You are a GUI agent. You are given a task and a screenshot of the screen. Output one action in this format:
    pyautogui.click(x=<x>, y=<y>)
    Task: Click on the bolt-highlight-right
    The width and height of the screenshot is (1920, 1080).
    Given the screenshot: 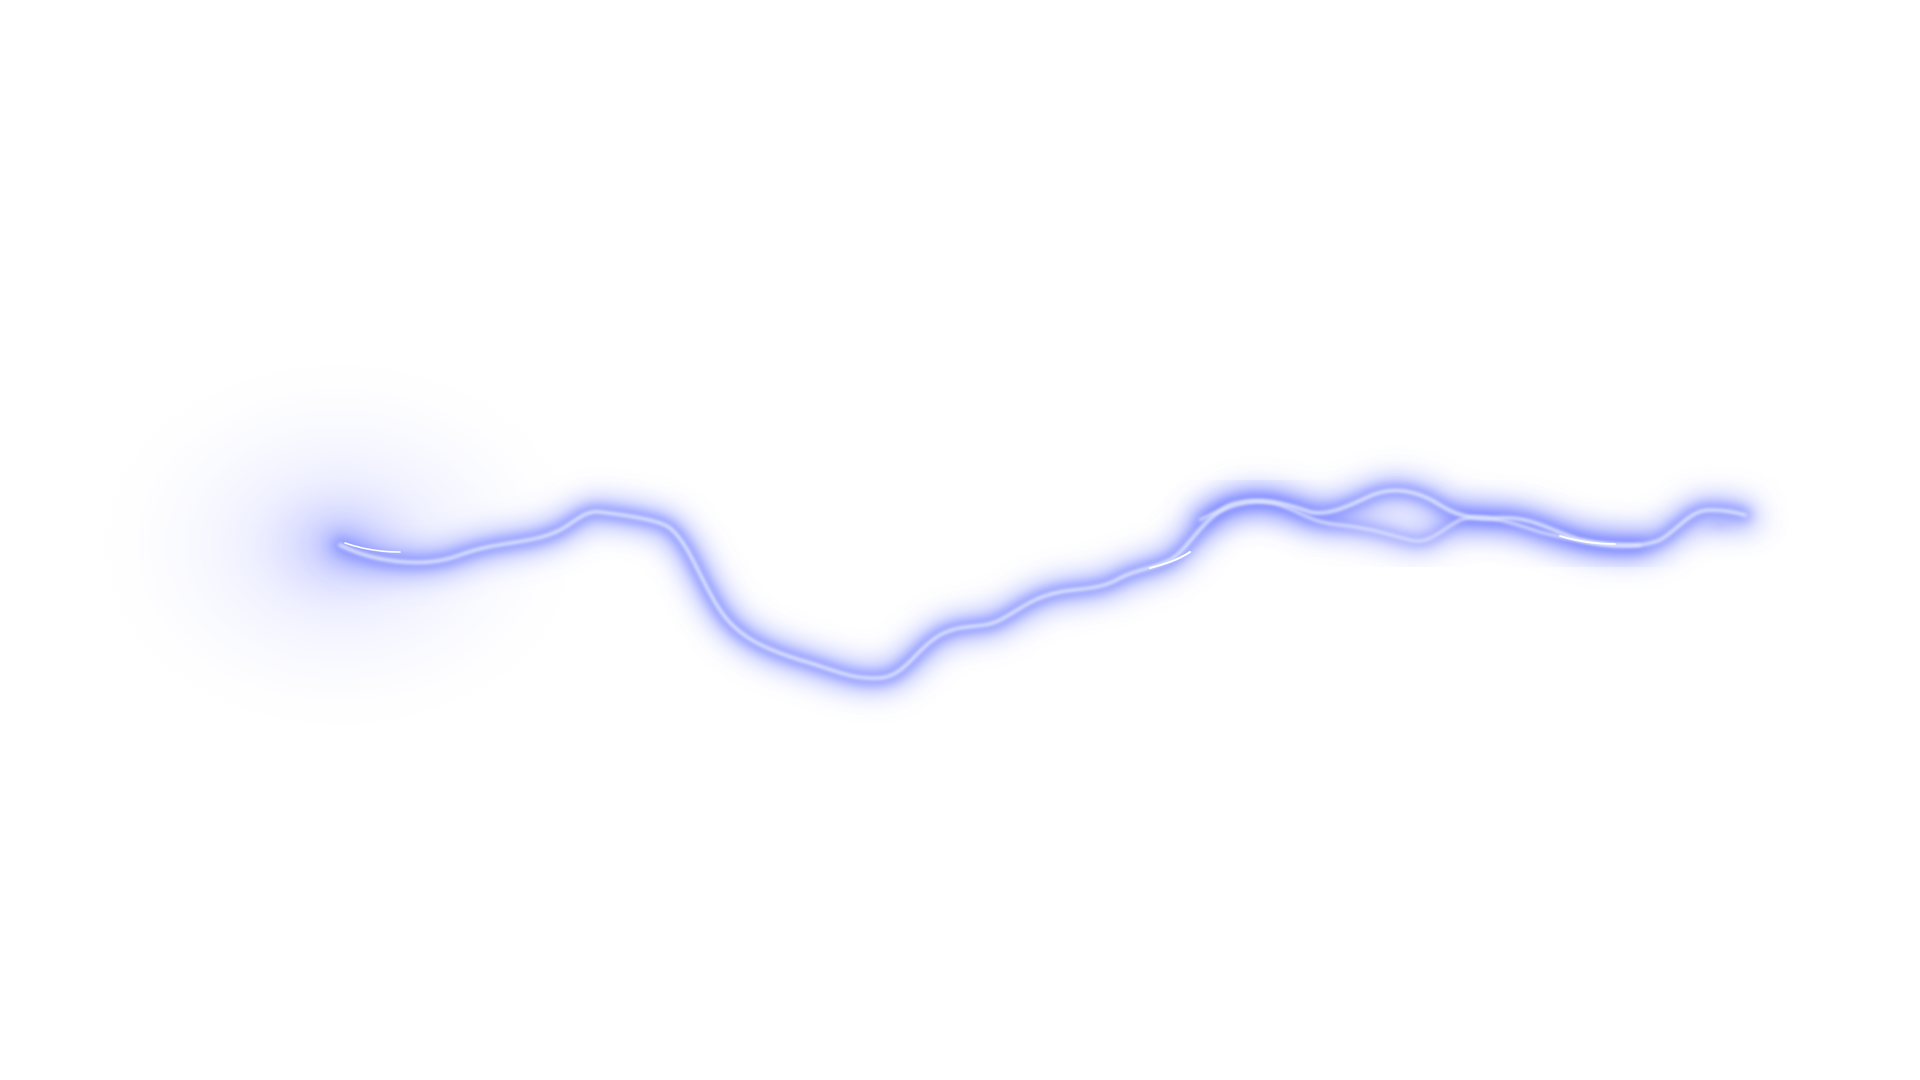 What is the action you would take?
    pyautogui.click(x=1587, y=540)
    